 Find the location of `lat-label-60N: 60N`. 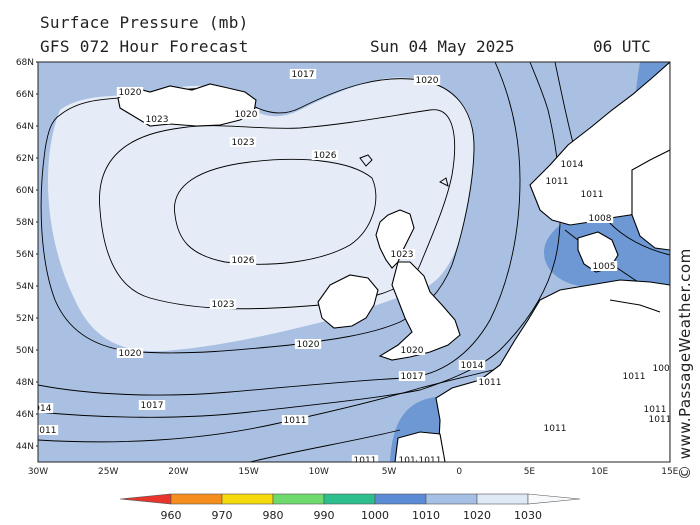

lat-label-60N: 60N is located at coordinates (25, 191).